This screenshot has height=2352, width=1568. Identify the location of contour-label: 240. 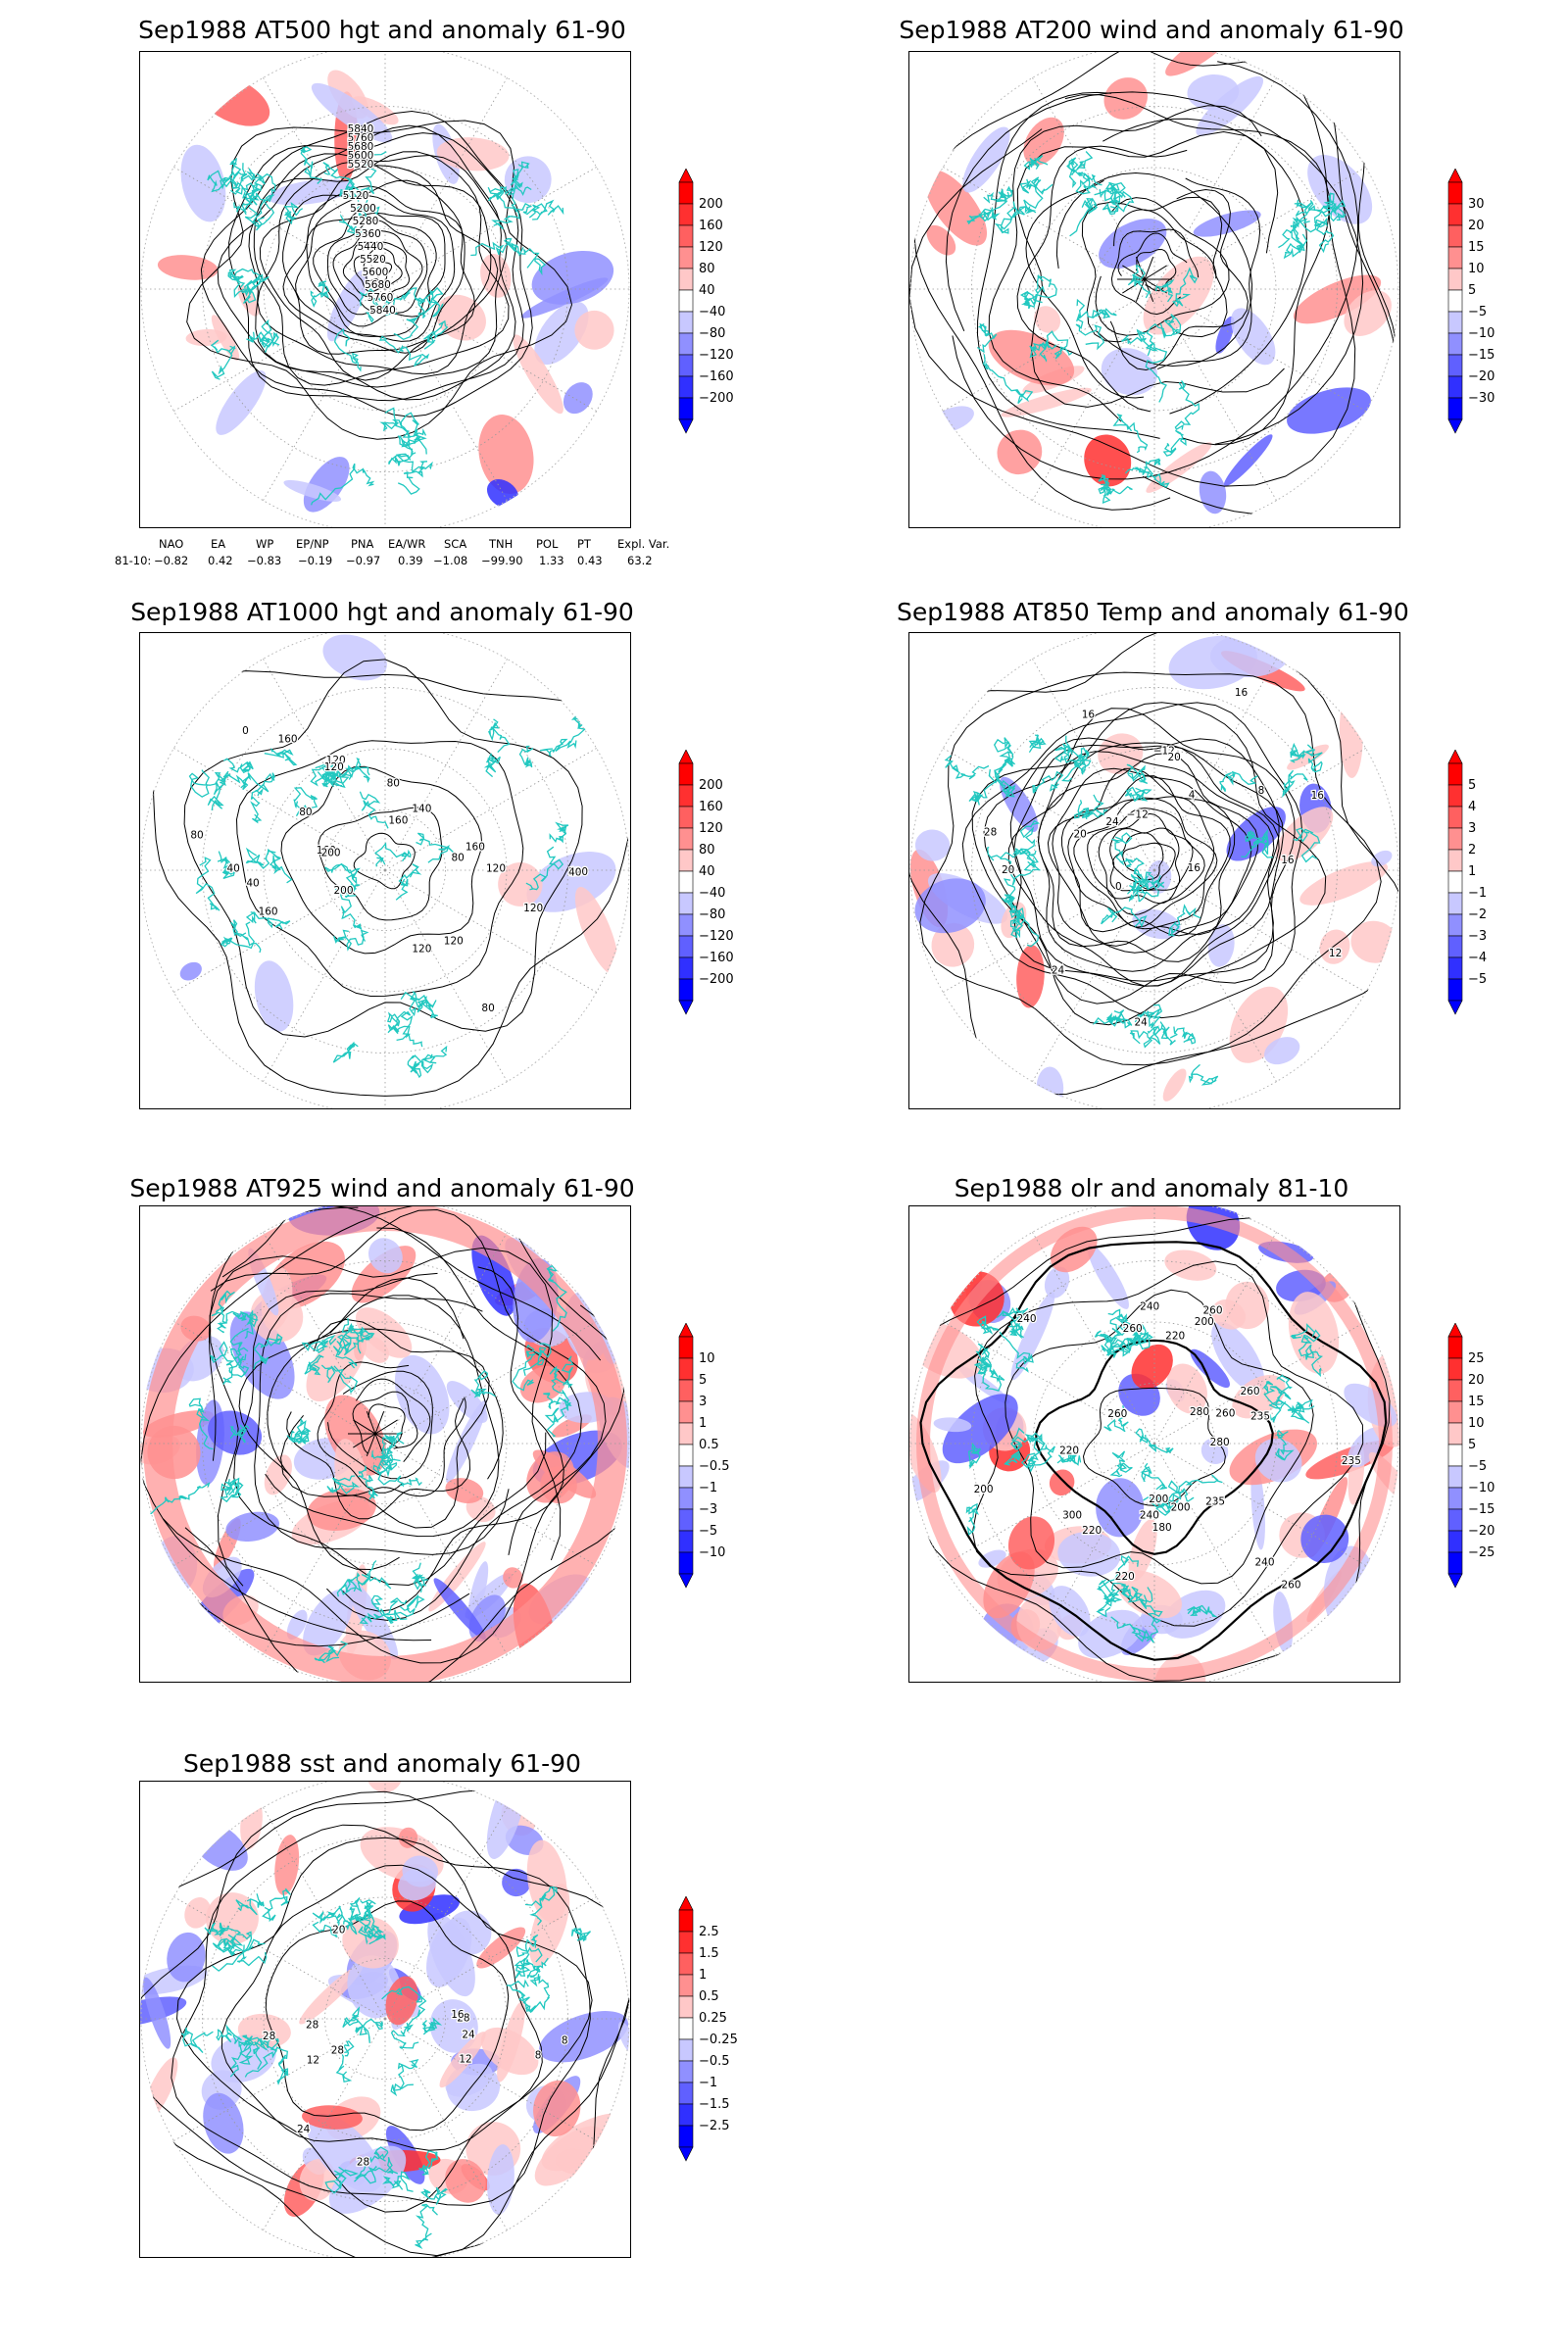
(1149, 1516).